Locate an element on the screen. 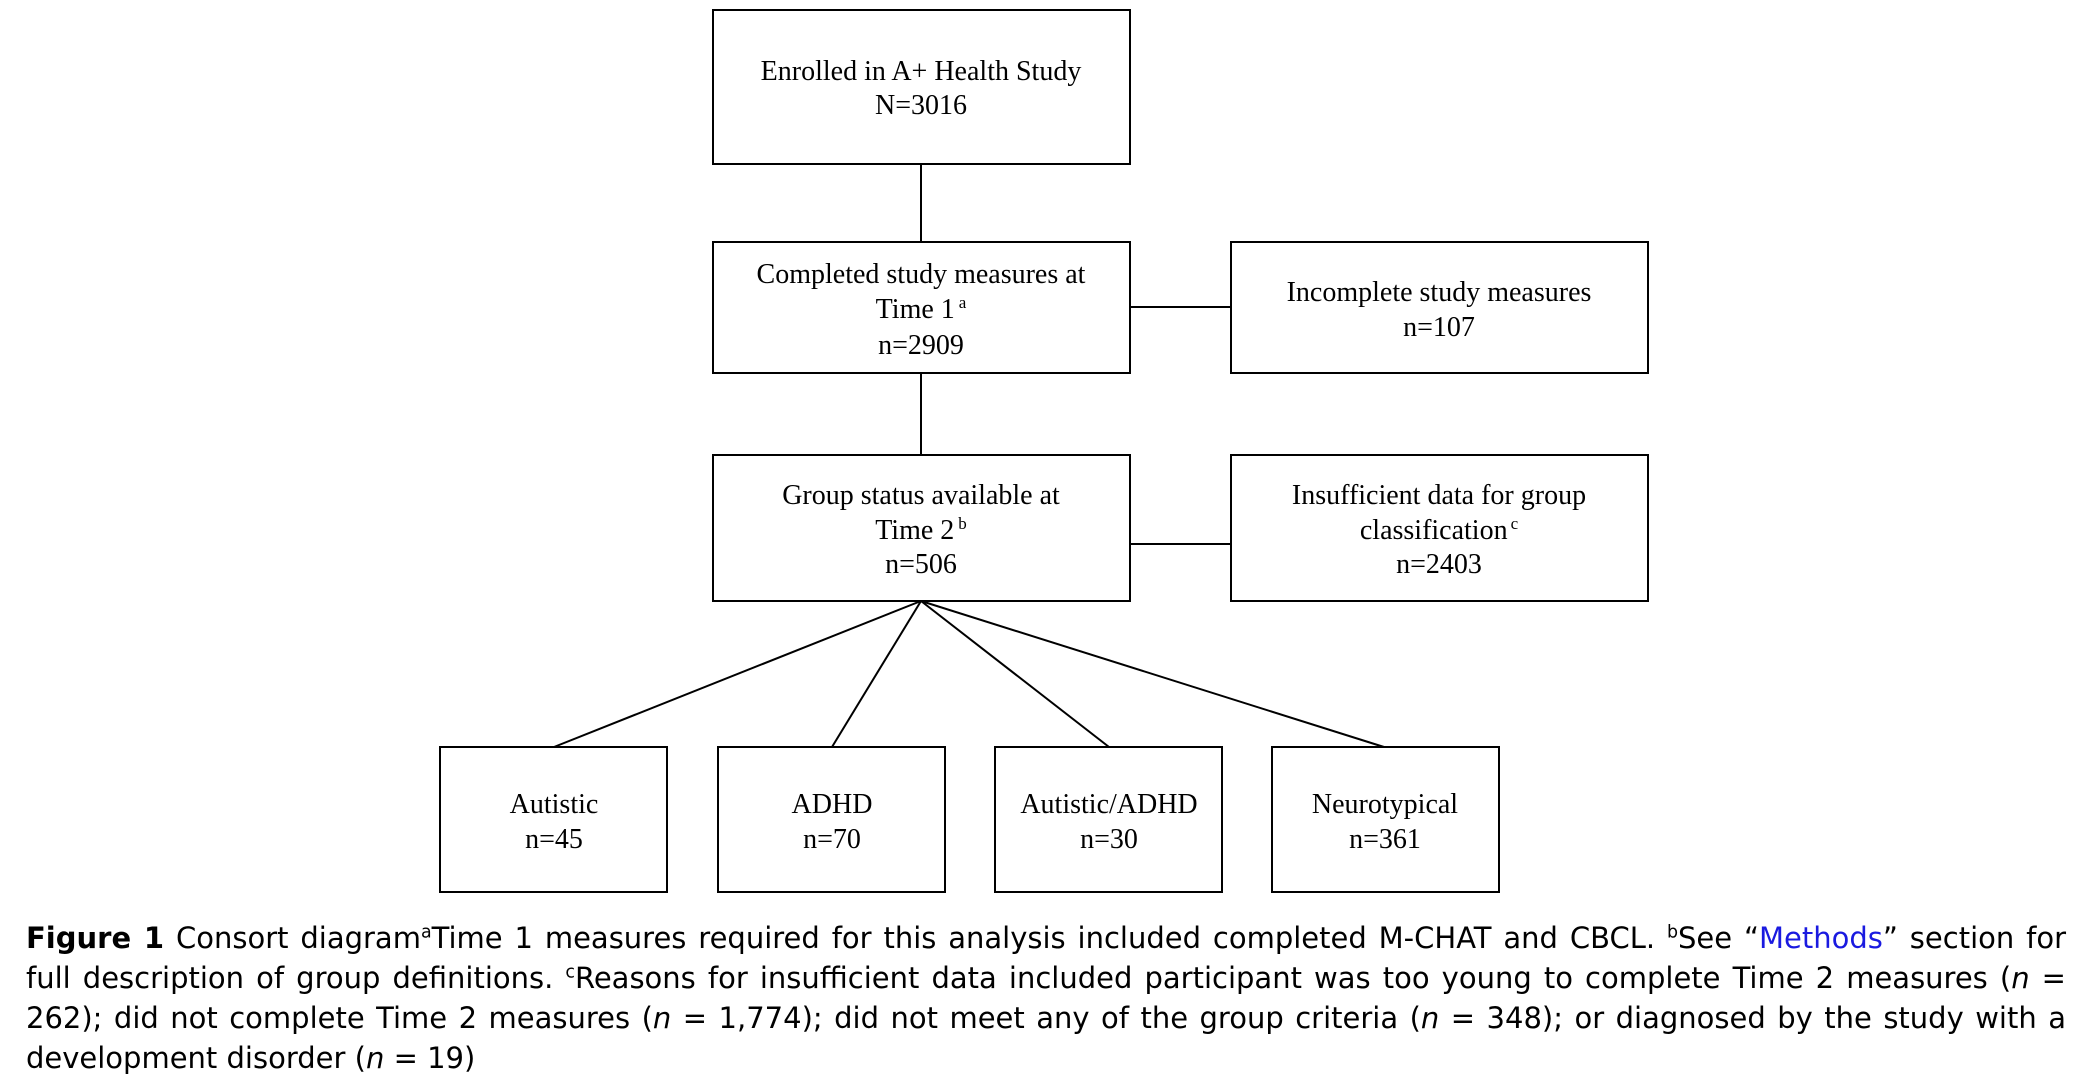 Image resolution: width=2093 pixels, height=1082 pixels. footnote-marker-c: c is located at coordinates (1515, 523).